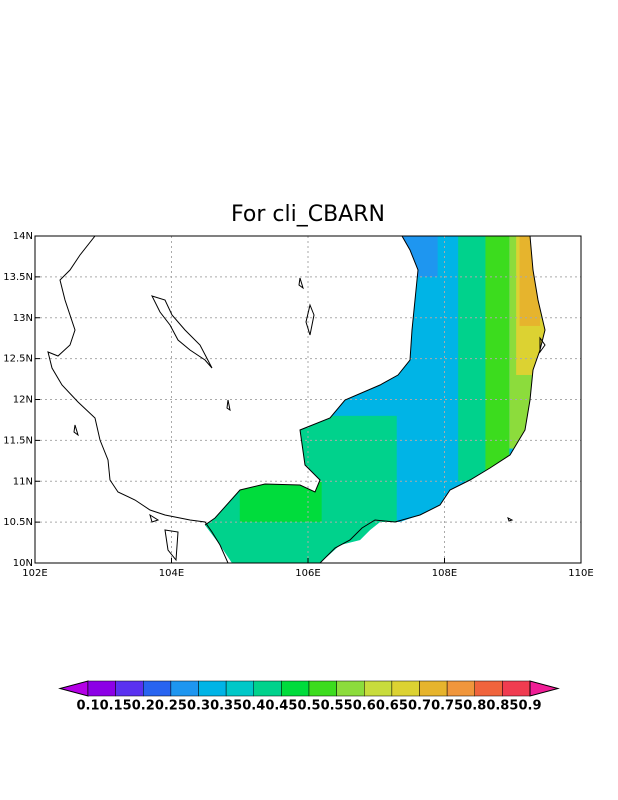 The image size is (618, 800). What do you see at coordinates (23, 400) in the screenshot?
I see `y-tick-label: 12N` at bounding box center [23, 400].